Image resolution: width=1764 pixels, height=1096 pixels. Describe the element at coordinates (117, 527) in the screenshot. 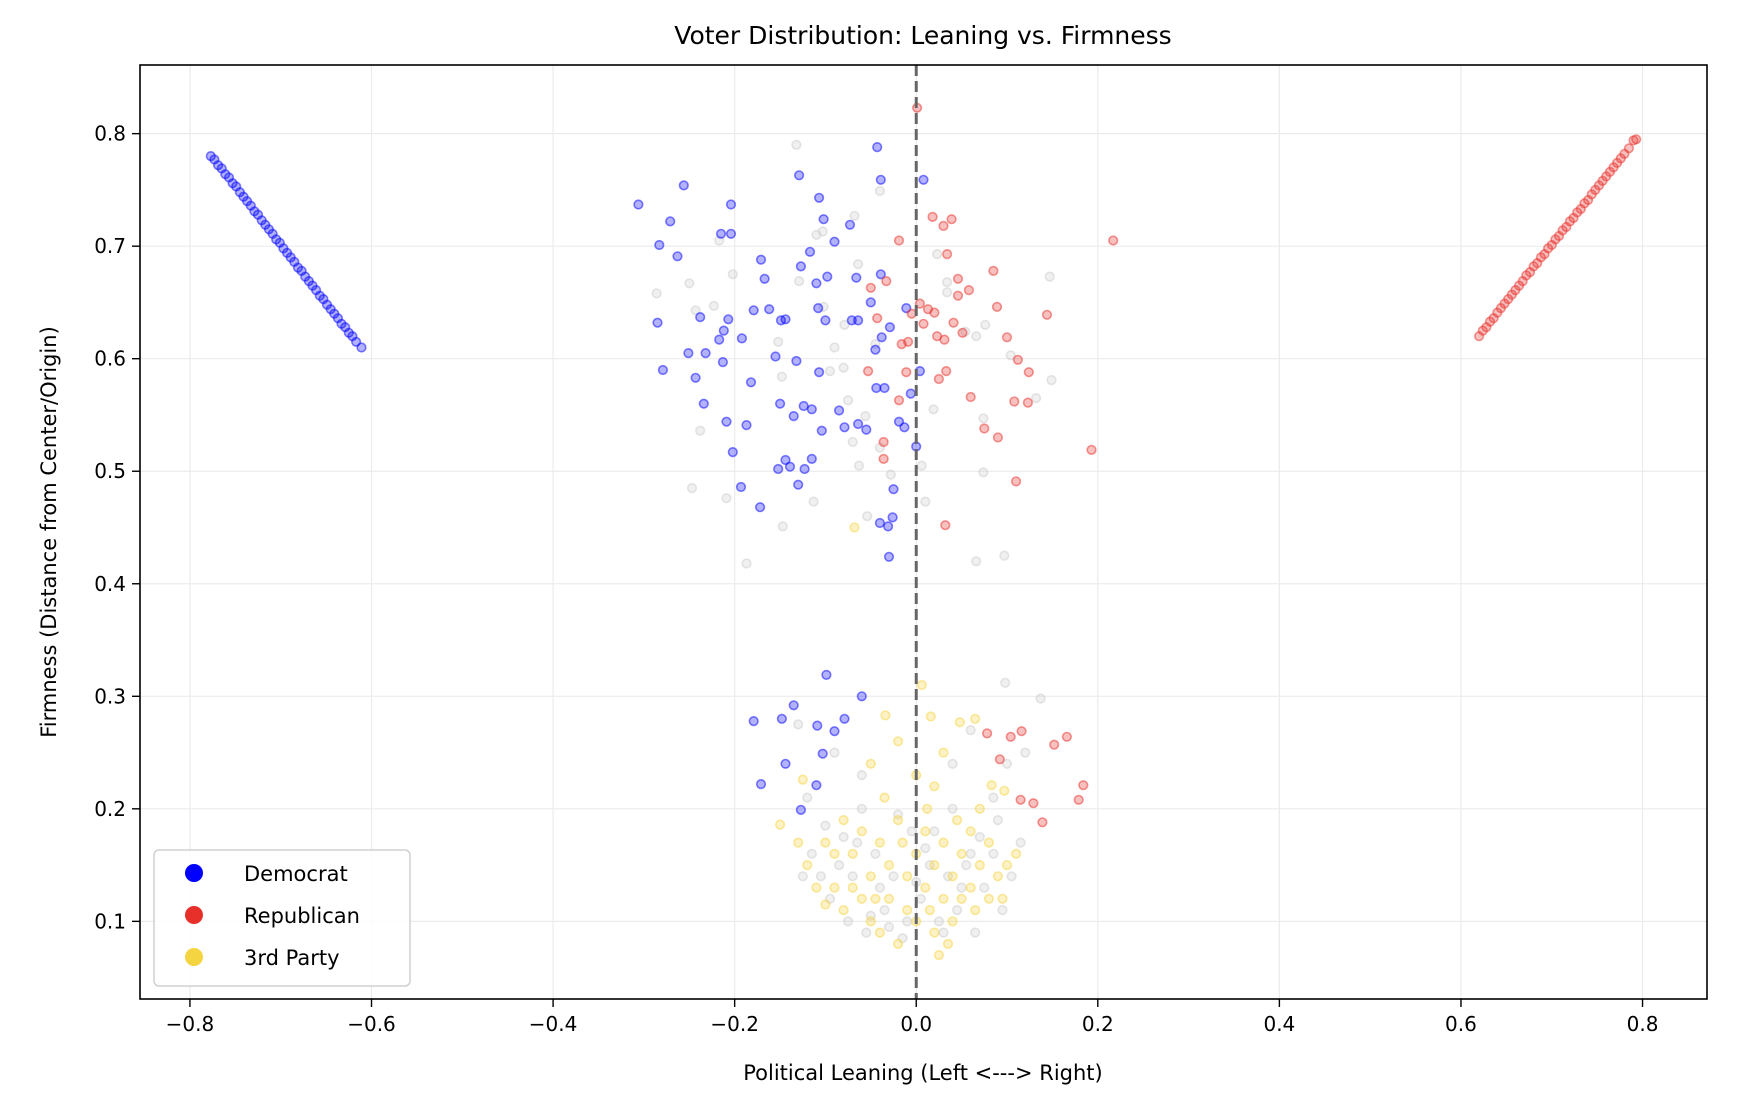

I see `y-axis-ticks: 0.1 0.2 0.3 0.4 0.5 0.6 0.7 0.8` at that location.